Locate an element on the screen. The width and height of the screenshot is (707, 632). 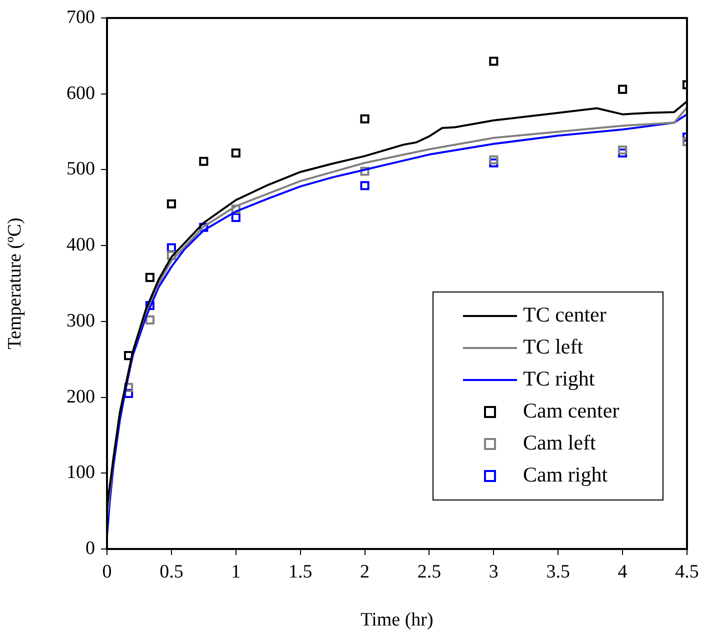
y-tick-label: 400 is located at coordinates (80, 245).